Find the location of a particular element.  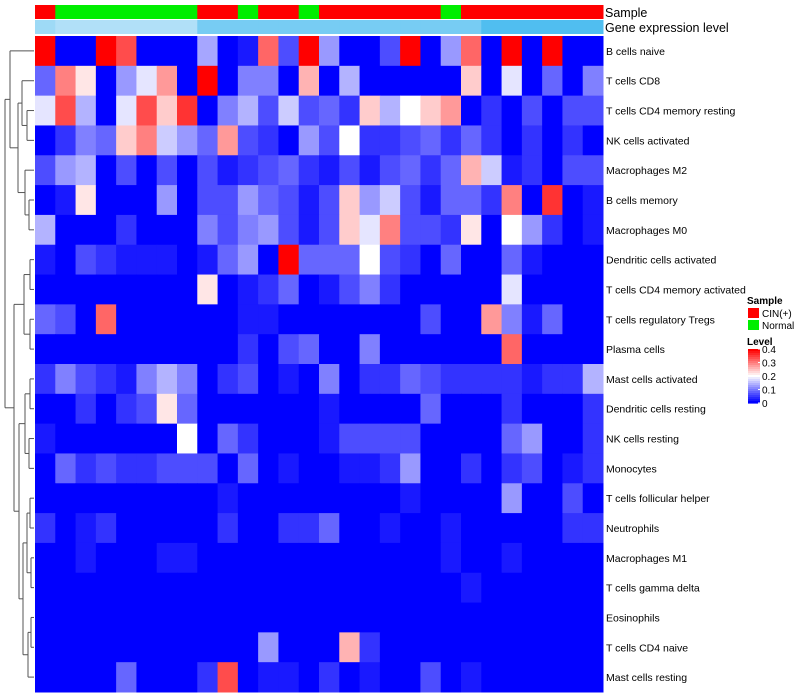

row-label: Monocytes is located at coordinates (631, 469).